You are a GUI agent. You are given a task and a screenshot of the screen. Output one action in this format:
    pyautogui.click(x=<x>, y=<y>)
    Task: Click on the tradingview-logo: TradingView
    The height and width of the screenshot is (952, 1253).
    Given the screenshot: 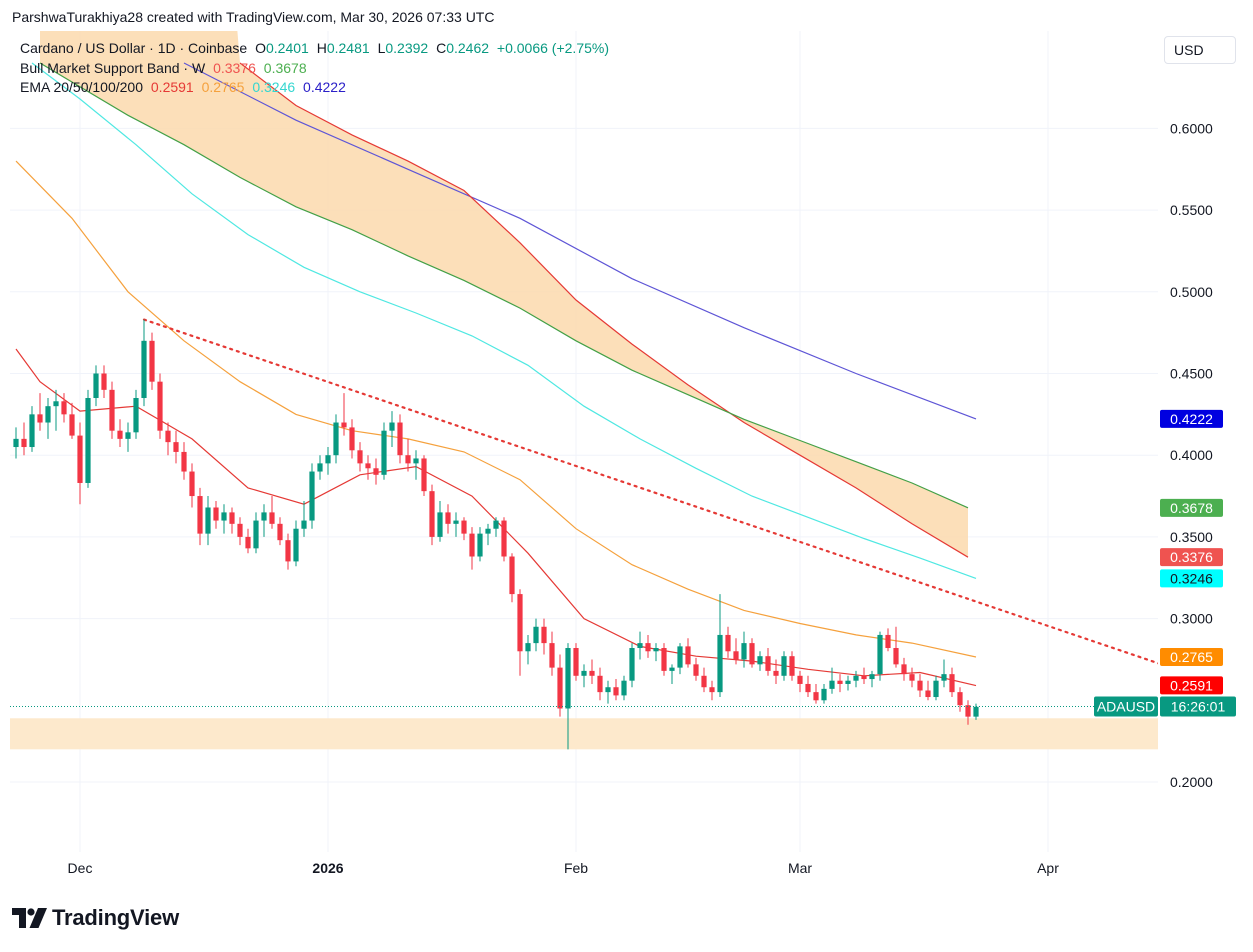 What is the action you would take?
    pyautogui.click(x=95, y=918)
    